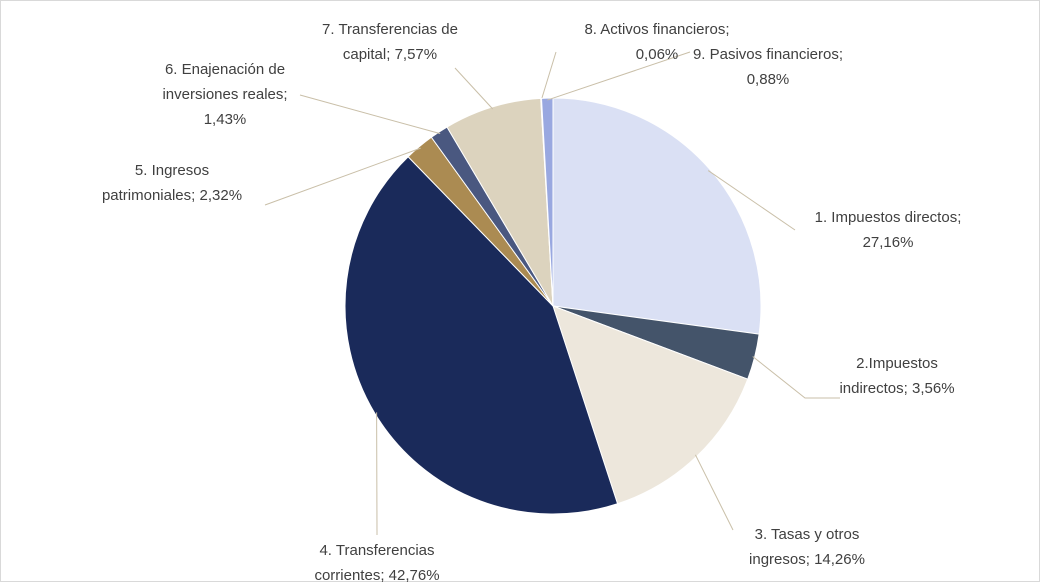 This screenshot has width=1041, height=583. I want to click on slice-label-value: 0,88%, so click(768, 79).